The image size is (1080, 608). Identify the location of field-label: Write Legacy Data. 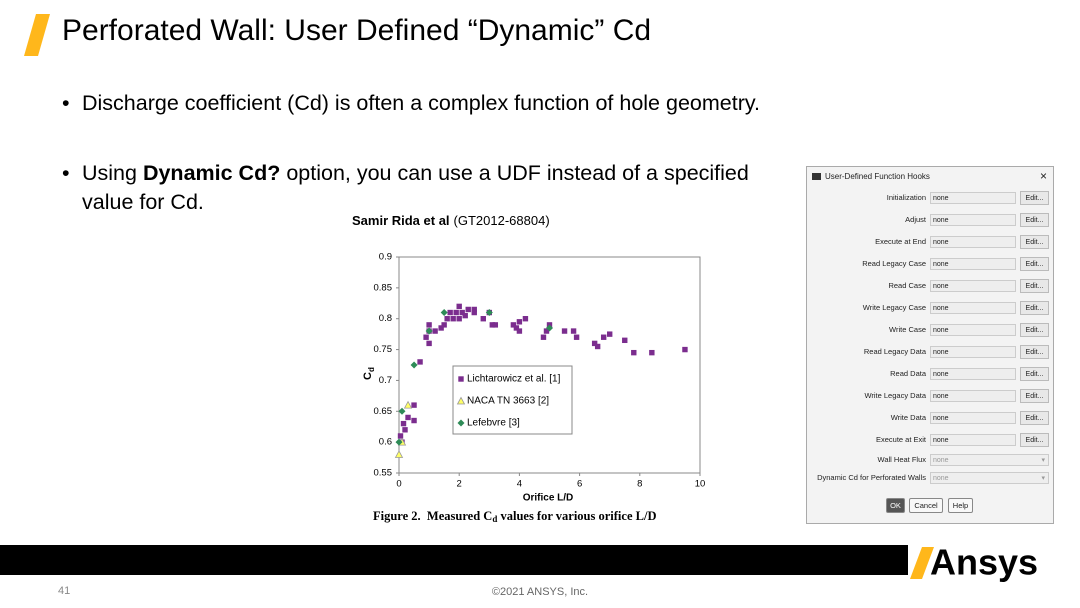
(895, 395).